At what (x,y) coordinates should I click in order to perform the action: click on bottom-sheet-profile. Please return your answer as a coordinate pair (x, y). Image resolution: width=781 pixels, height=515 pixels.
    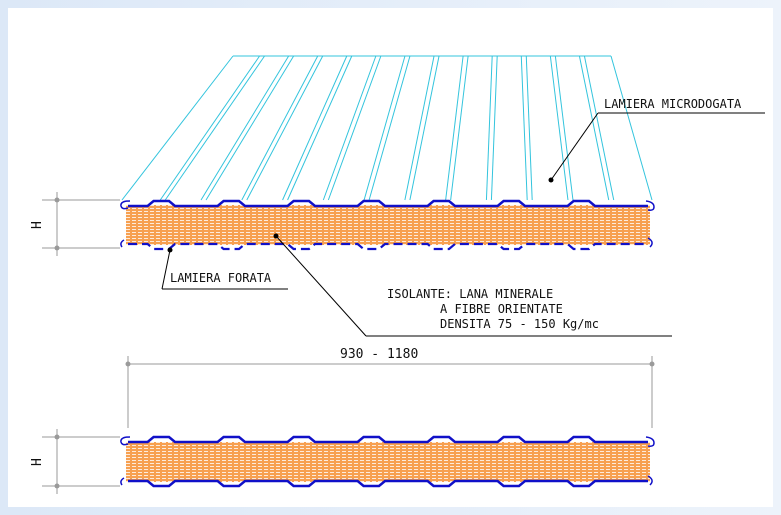
    Looking at the image, I should click on (388, 246).